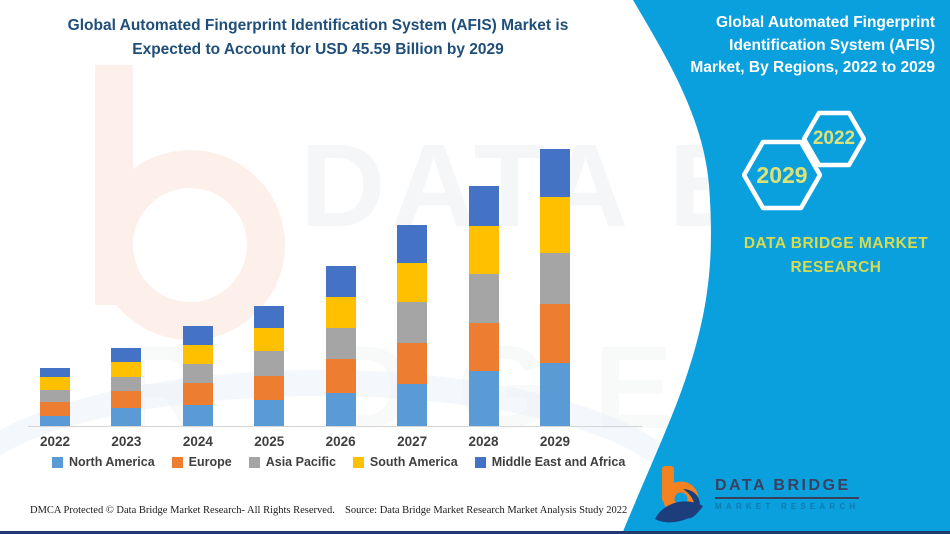 This screenshot has width=950, height=534. Describe the element at coordinates (197, 354) in the screenshot. I see `segment-south-america-2024` at that location.